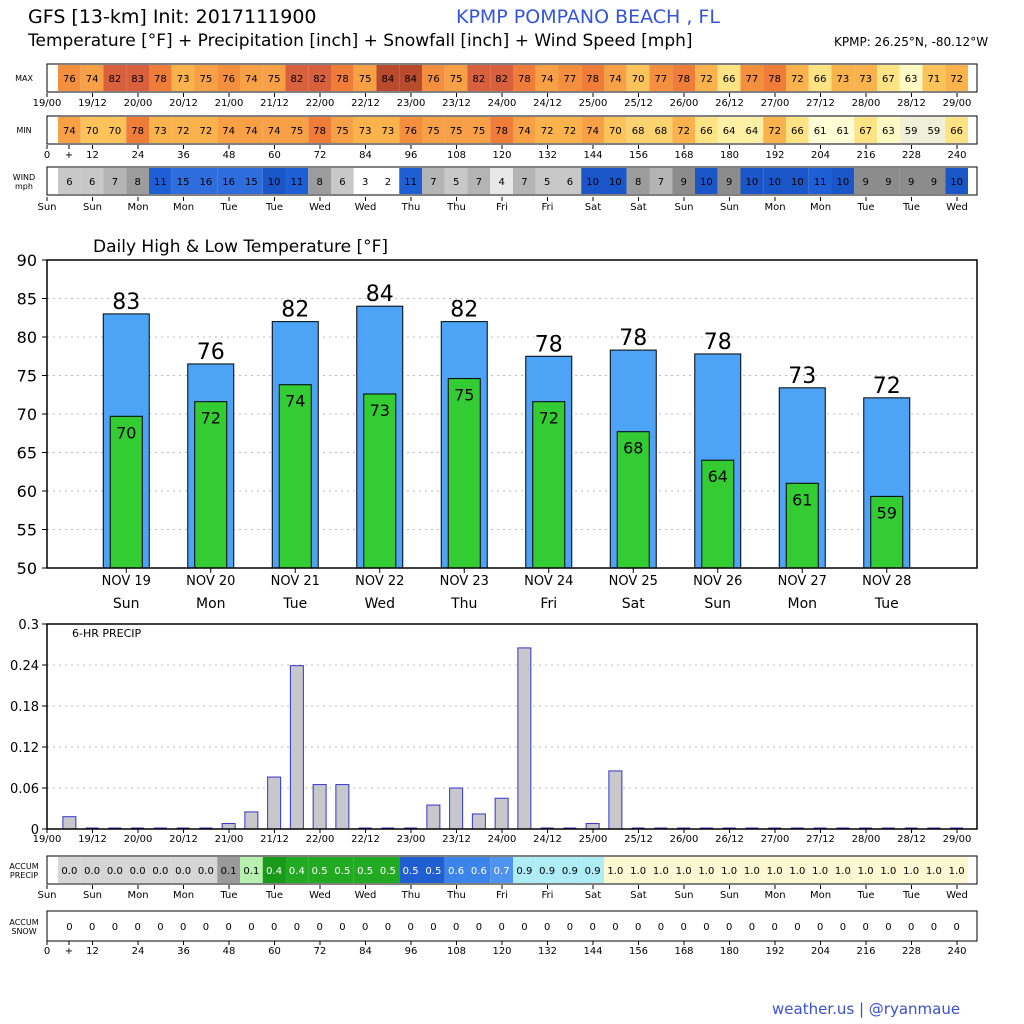 This screenshot has height=1024, width=1024. What do you see at coordinates (717, 581) in the screenshot?
I see `temp-date-label: NOV 26` at bounding box center [717, 581].